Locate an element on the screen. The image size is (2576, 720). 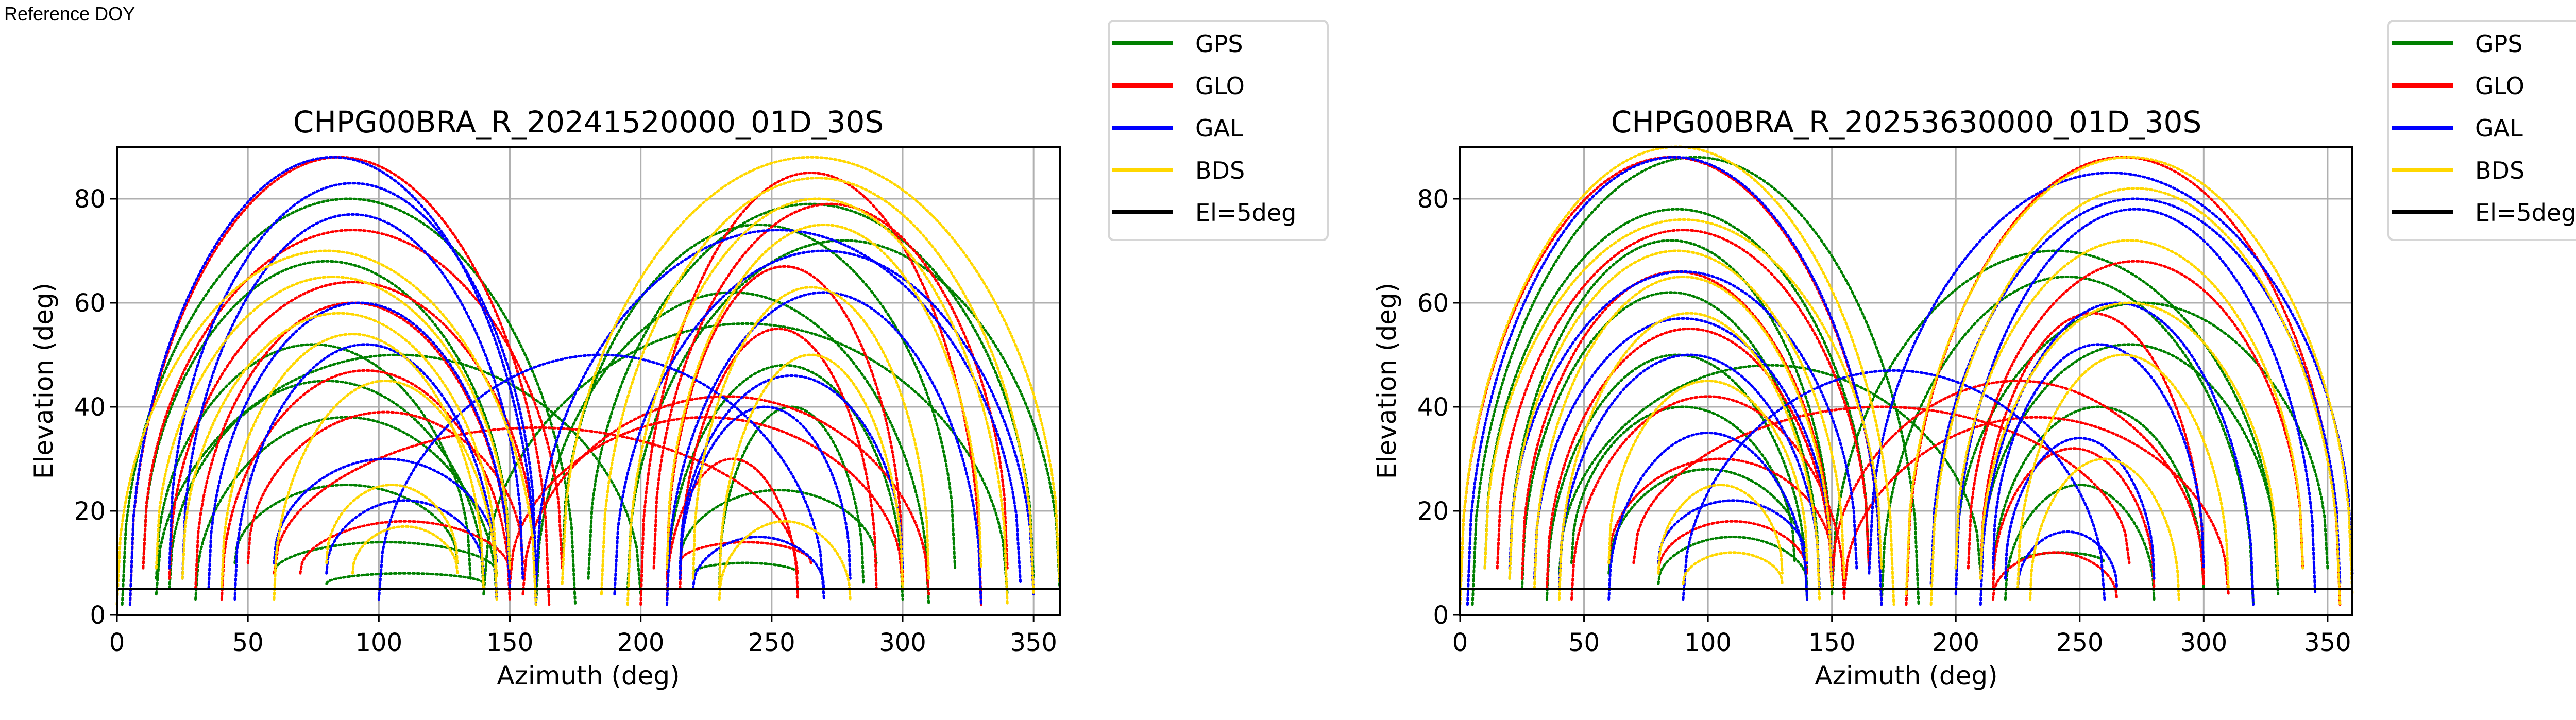
x-tick-label: 50 is located at coordinates (248, 642).